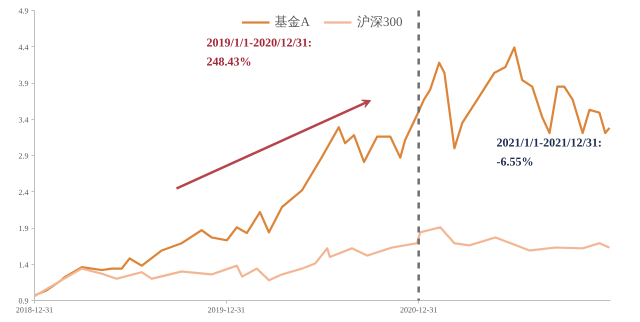 The width and height of the screenshot is (640, 322). What do you see at coordinates (23, 228) in the screenshot?
I see `y-tick-label: 1.9` at bounding box center [23, 228].